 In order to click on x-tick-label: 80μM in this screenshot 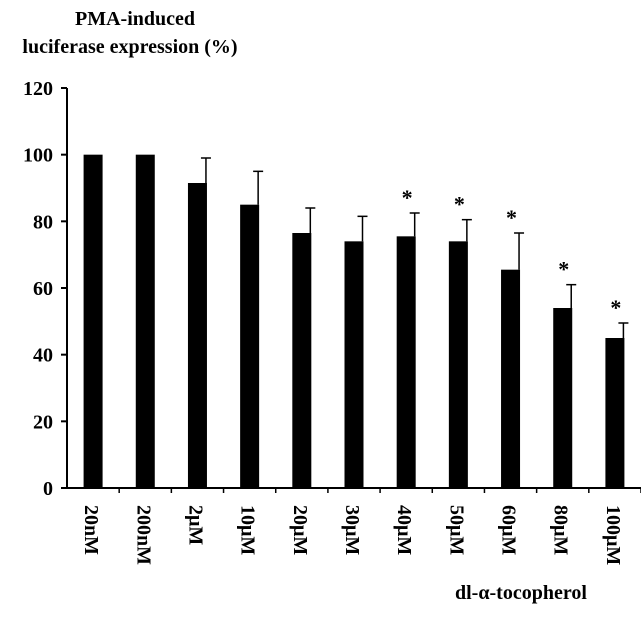, I will do `click(561, 530)`.